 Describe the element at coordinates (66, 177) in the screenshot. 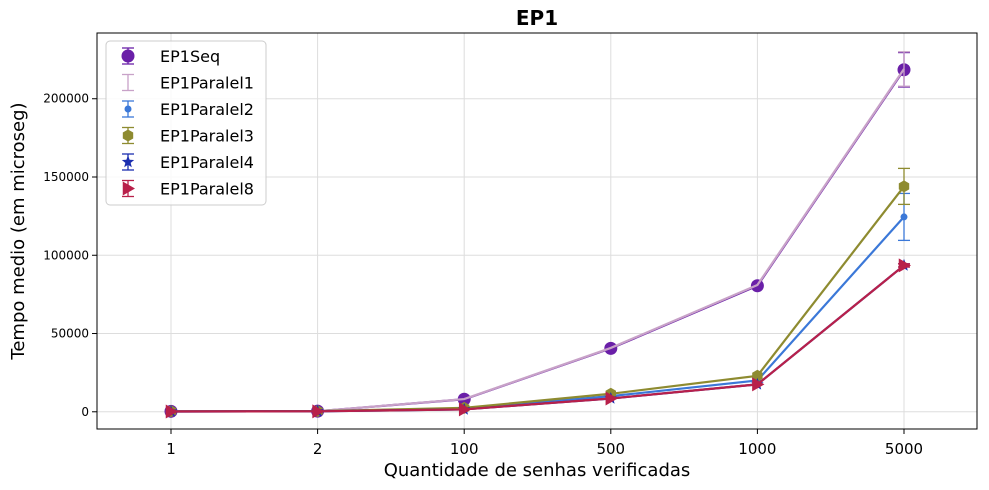

I see `y-tick-label: 150000` at that location.